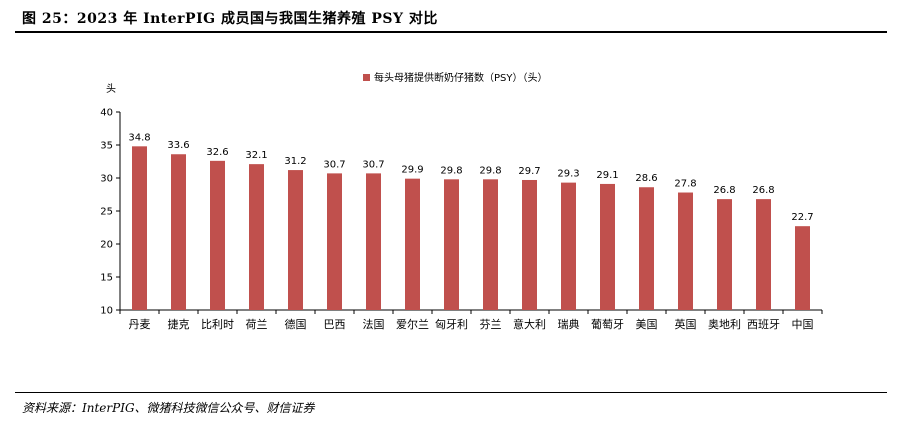  I want to click on y-tick-label: 20, so click(106, 245).